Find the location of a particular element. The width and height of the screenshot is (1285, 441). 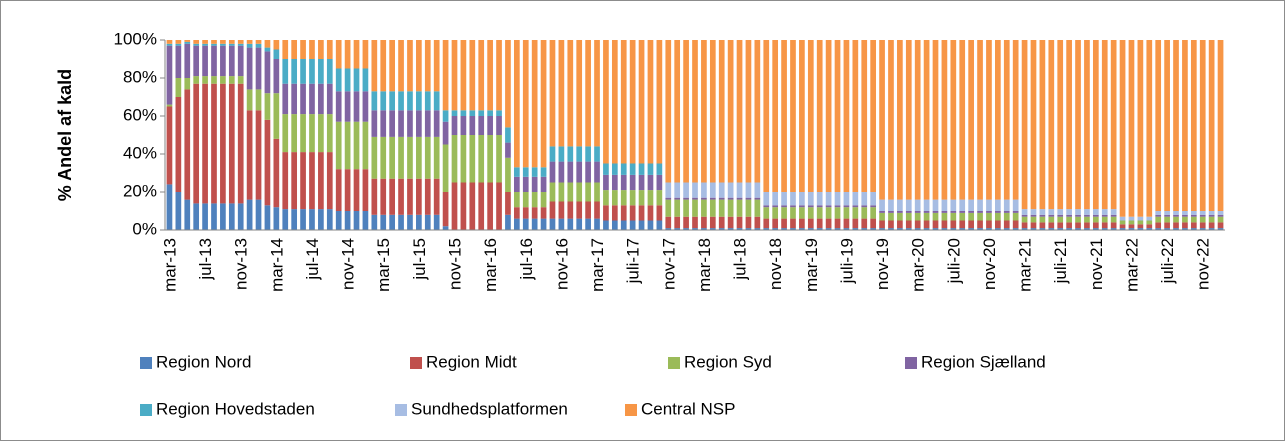

legend-label: Central NSP is located at coordinates (688, 408).